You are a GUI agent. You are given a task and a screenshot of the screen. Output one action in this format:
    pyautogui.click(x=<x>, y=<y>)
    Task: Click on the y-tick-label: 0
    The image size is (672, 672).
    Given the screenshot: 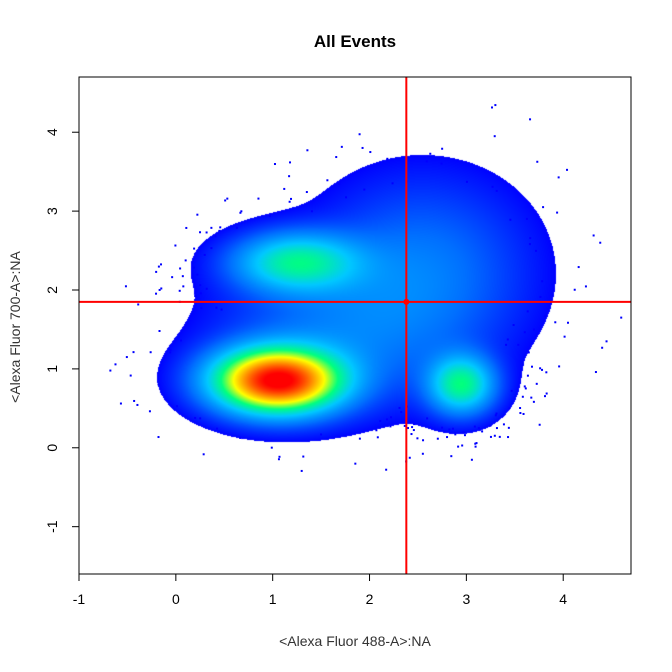 What is the action you would take?
    pyautogui.click(x=52, y=448)
    